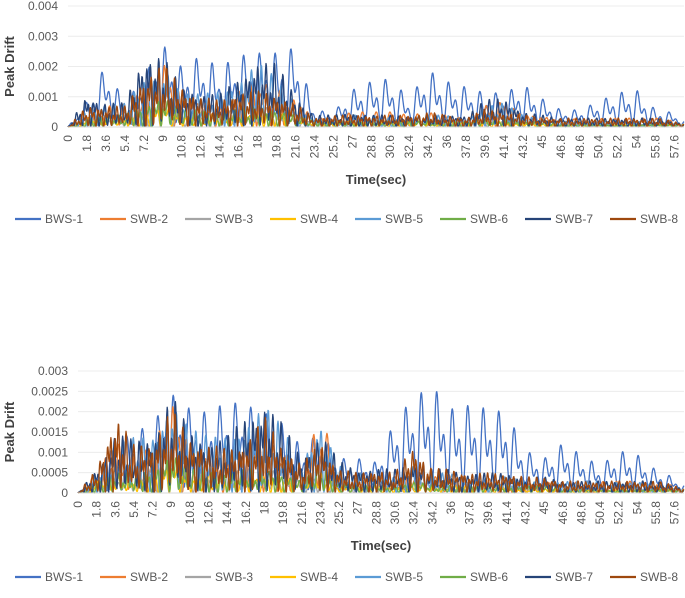 This screenshot has height=598, width=685. What do you see at coordinates (414, 513) in the screenshot?
I see `x-tick-label: 32.4` at bounding box center [414, 513].